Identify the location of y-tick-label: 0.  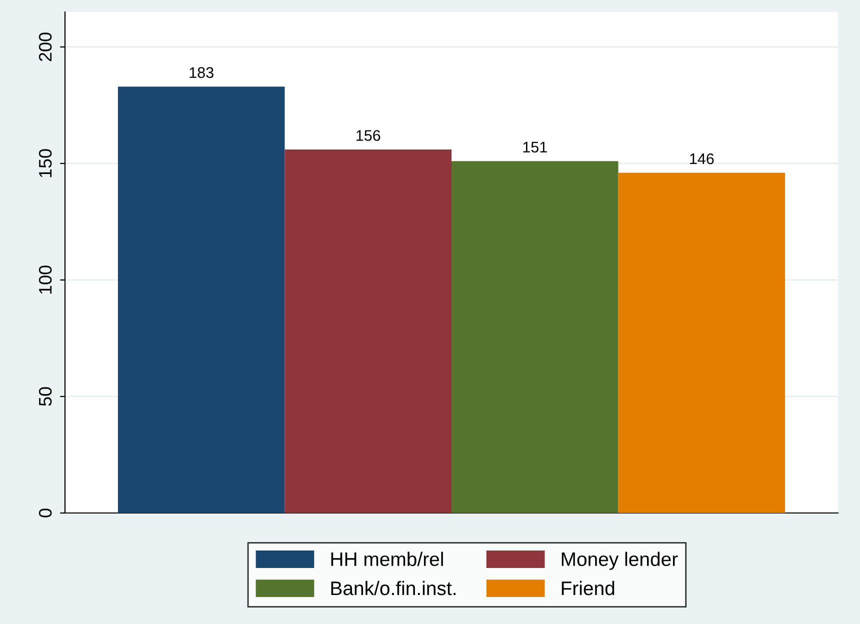
(45, 513).